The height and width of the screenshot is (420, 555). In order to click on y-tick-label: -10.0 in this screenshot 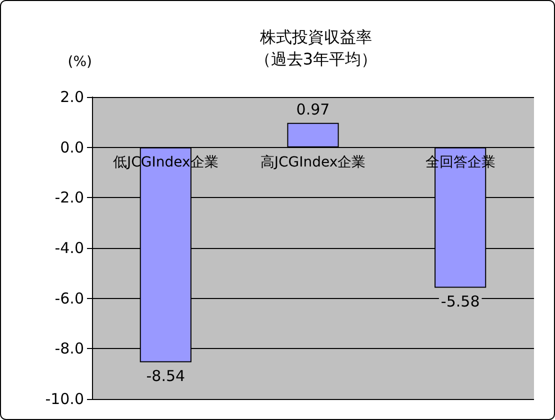, I will do `click(64, 399)`.